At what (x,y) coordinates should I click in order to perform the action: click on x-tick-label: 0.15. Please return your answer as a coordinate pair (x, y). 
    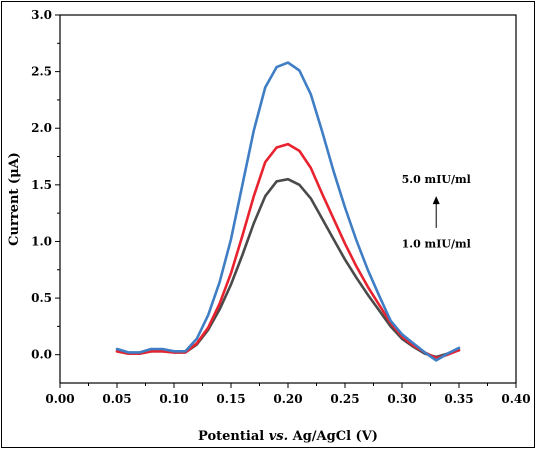
    Looking at the image, I should click on (230, 399).